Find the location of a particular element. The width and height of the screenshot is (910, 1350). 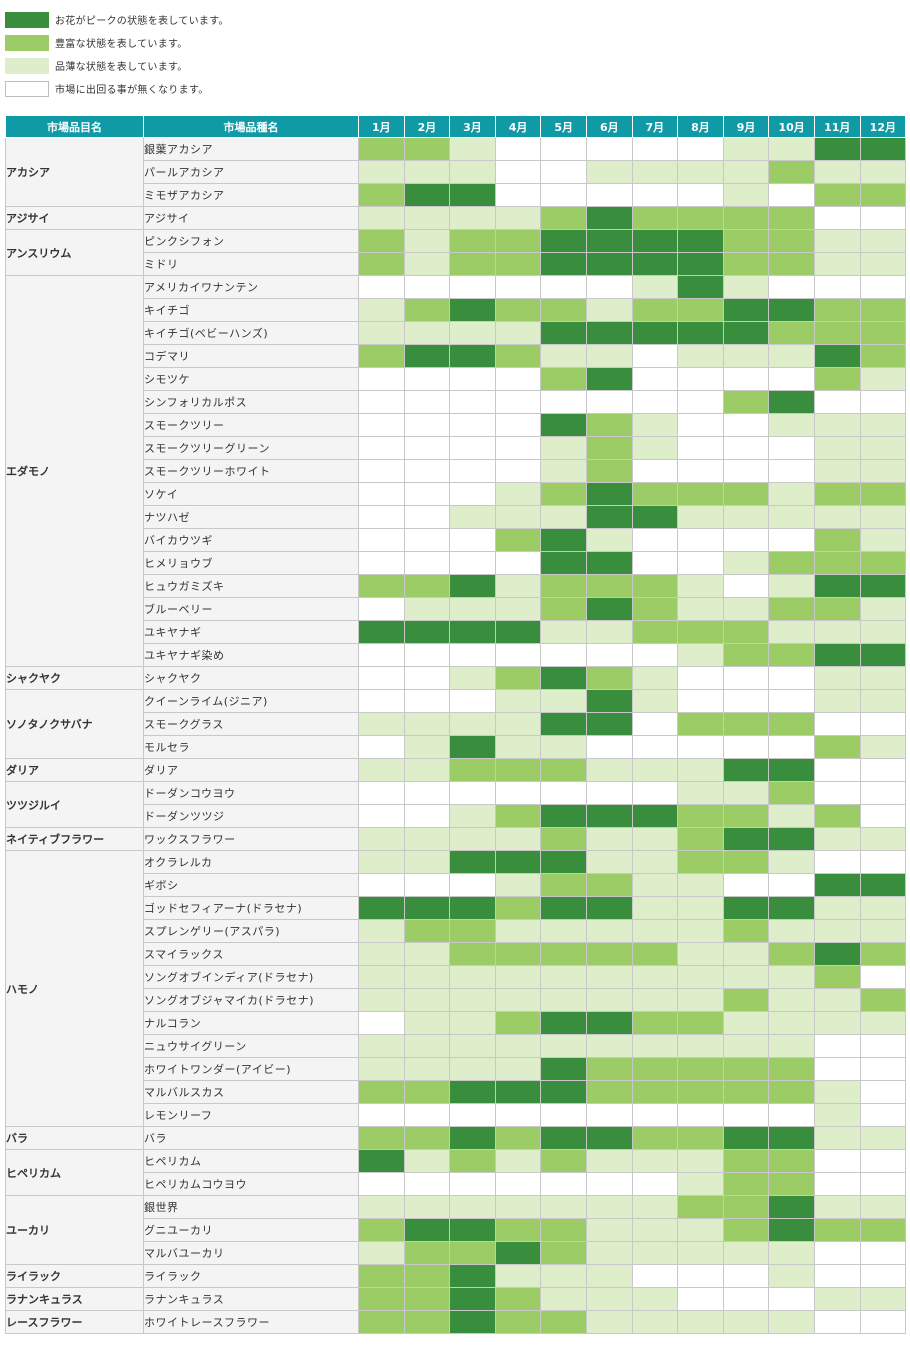

variety-cell: ピンクシフォン is located at coordinates (251, 241).